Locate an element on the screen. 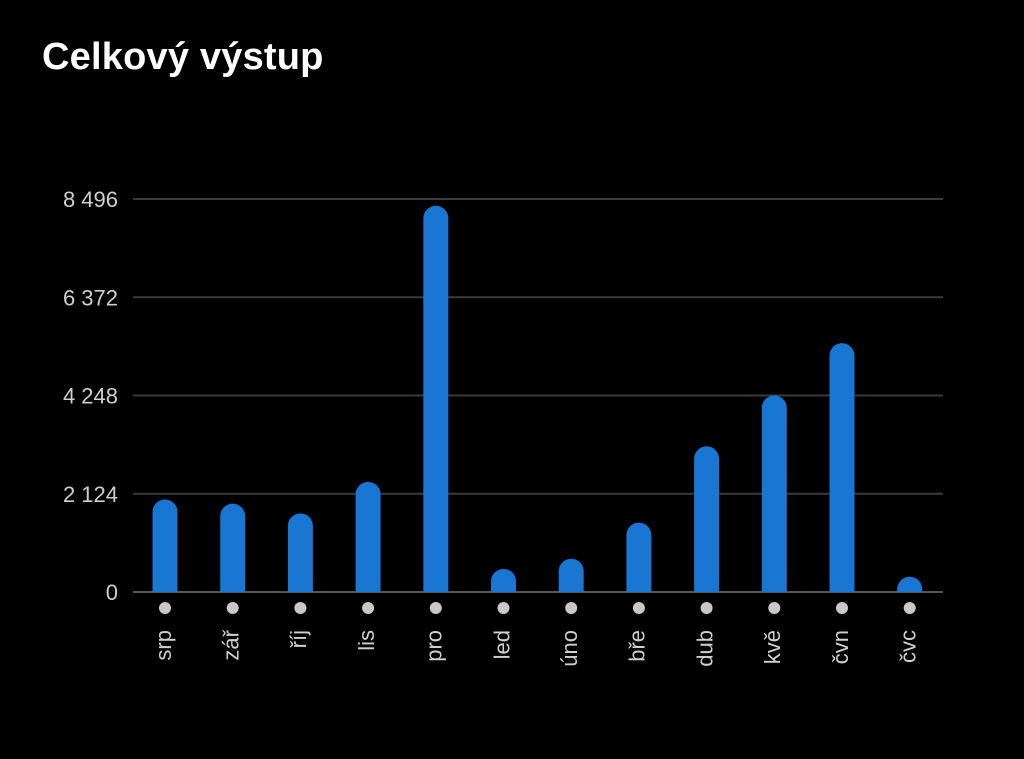 This screenshot has height=759, width=1024. bar-říj is located at coordinates (300, 552).